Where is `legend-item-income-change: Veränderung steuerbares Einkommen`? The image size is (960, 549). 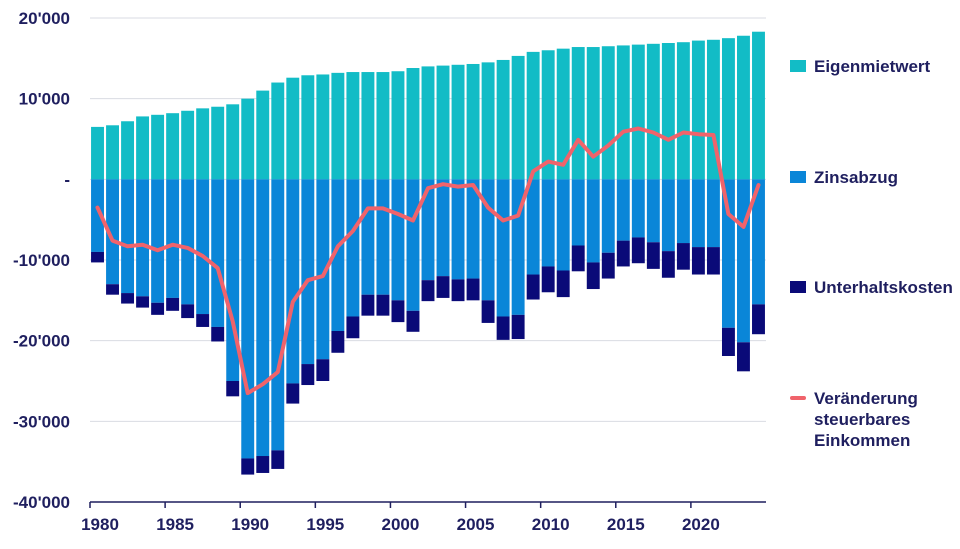
legend-item-income-change: Veränderung steuerbares Einkommen is located at coordinates (874, 419).